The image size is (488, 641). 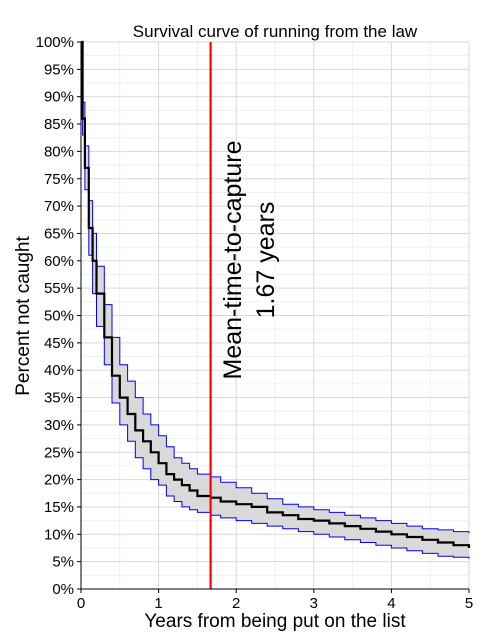 What do you see at coordinates (314, 603) in the screenshot?
I see `x-tick-label: 3` at bounding box center [314, 603].